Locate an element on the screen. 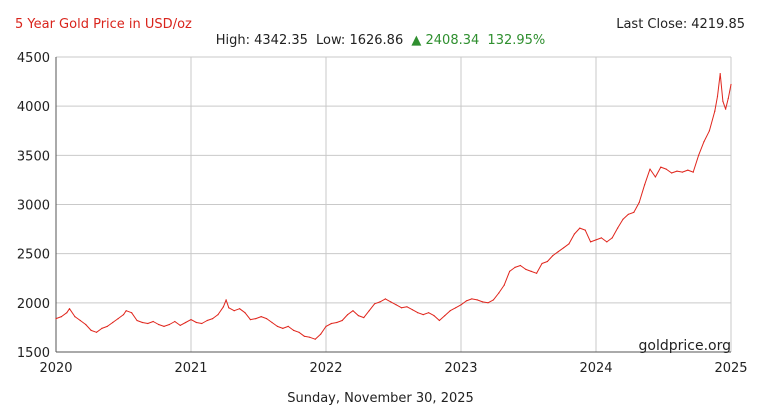 The width and height of the screenshot is (761, 416). up-arrow-icon: ▲ is located at coordinates (416, 40).